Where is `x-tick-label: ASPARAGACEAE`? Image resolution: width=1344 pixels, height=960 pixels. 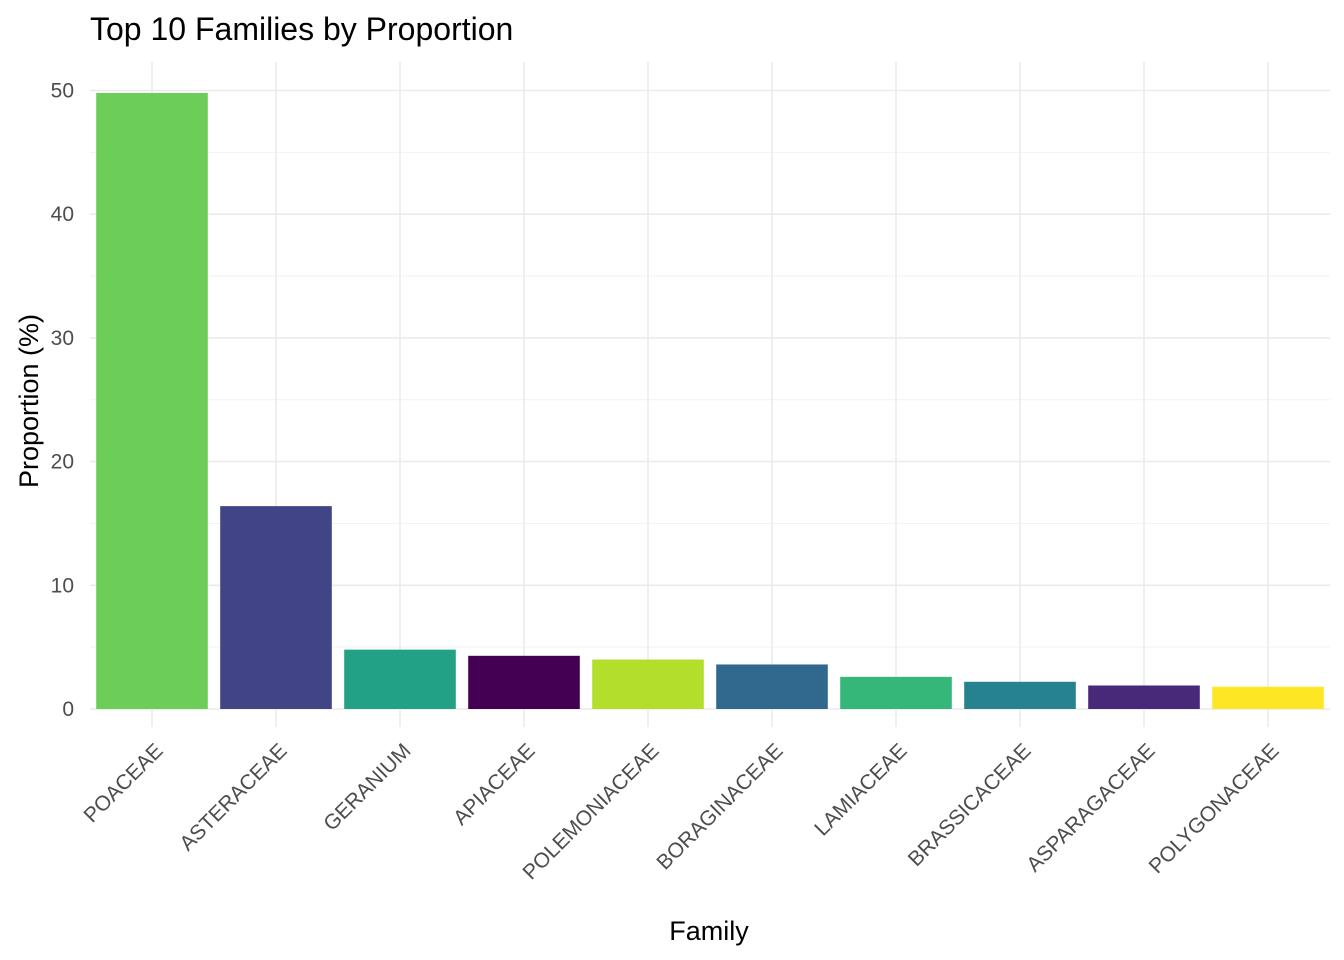
x-tick-label: ASPARAGACEAE is located at coordinates (1090, 807).